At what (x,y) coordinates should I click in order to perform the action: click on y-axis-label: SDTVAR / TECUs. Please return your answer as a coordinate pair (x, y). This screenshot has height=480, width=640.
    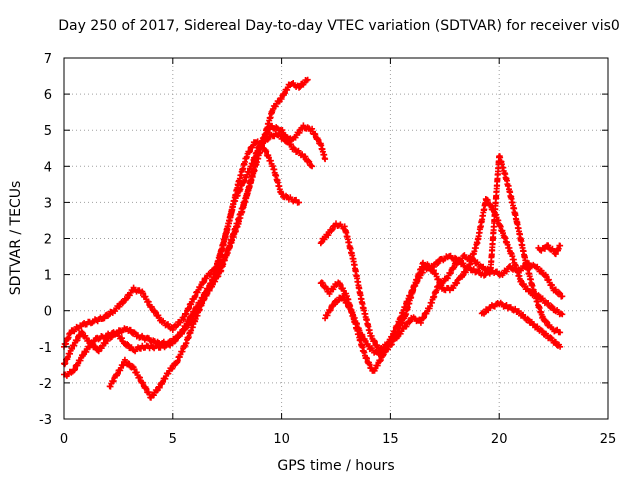
    Looking at the image, I should click on (16, 238).